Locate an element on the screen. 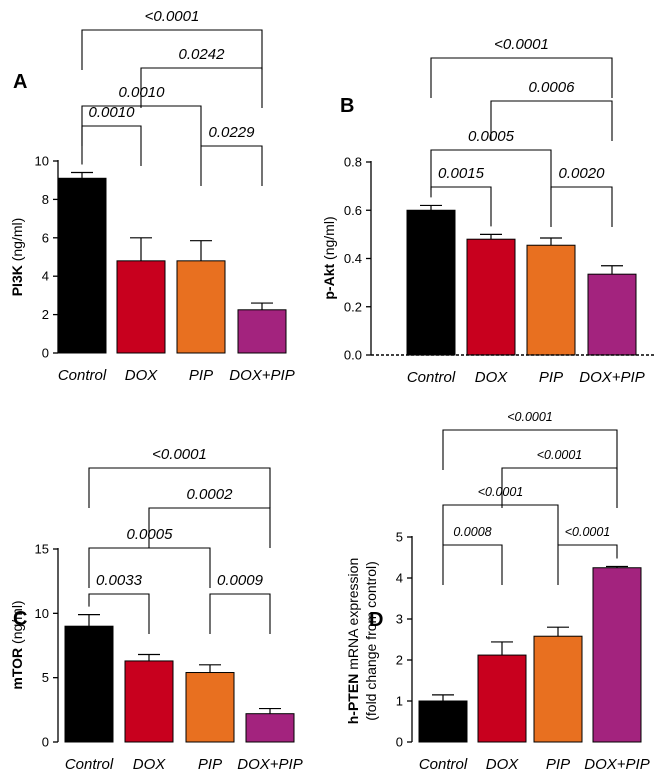 This screenshot has width=660, height=772. y-tick-label: 0.4 is located at coordinates (353, 258).